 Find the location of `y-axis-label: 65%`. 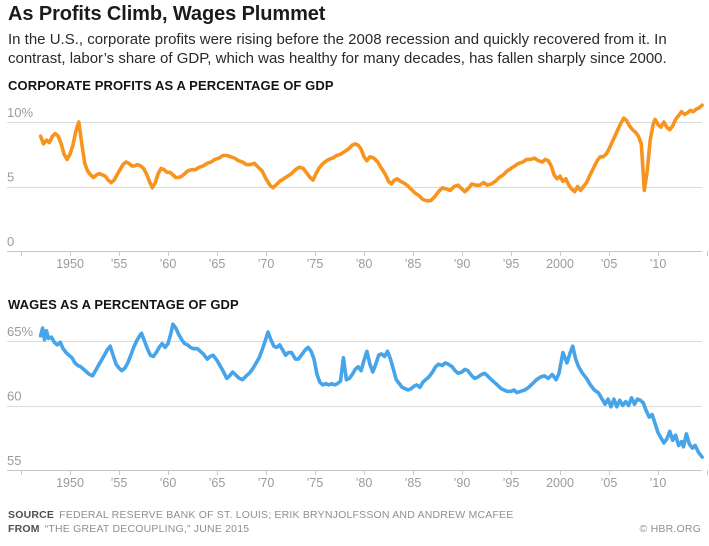

y-axis-label: 65% is located at coordinates (20, 331).